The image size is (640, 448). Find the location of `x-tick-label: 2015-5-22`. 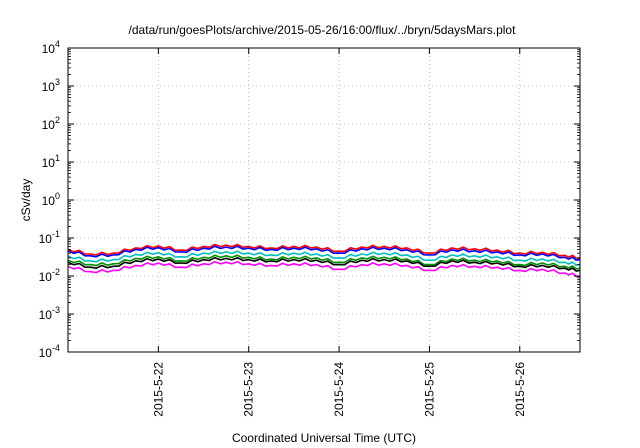

x-tick-label: 2015-5-22 is located at coordinates (158, 389).